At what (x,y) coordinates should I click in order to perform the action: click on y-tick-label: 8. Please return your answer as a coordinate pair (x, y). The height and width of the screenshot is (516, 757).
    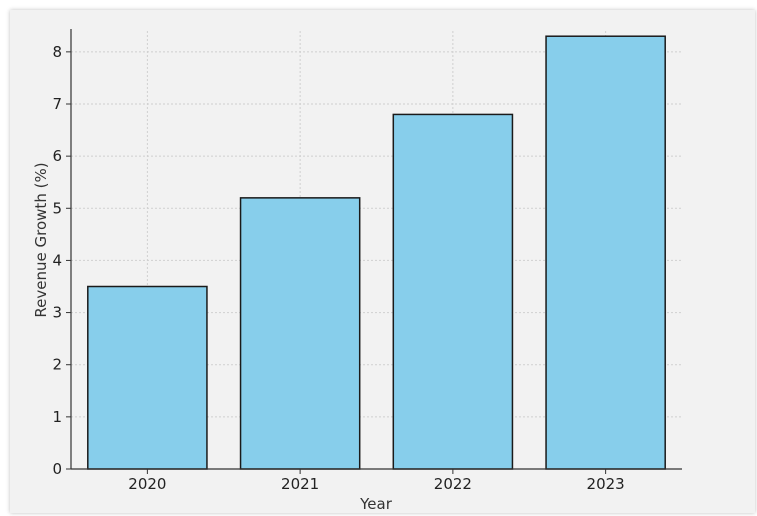
    Looking at the image, I should click on (57, 52).